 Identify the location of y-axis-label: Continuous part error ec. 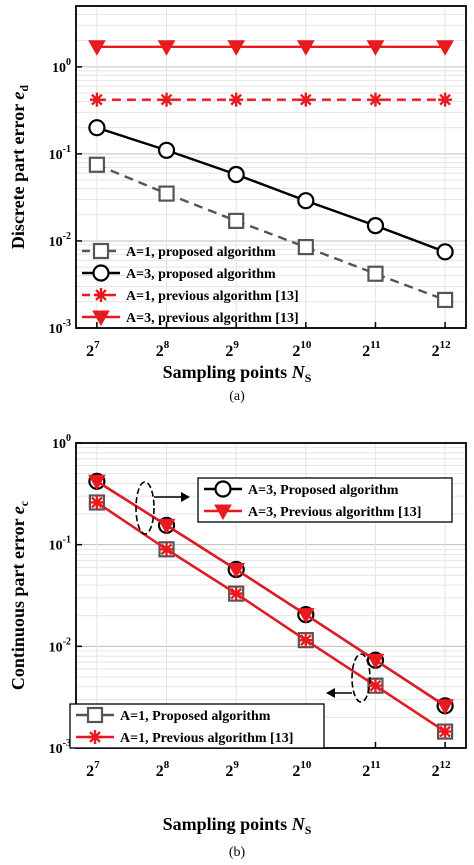
(19, 595).